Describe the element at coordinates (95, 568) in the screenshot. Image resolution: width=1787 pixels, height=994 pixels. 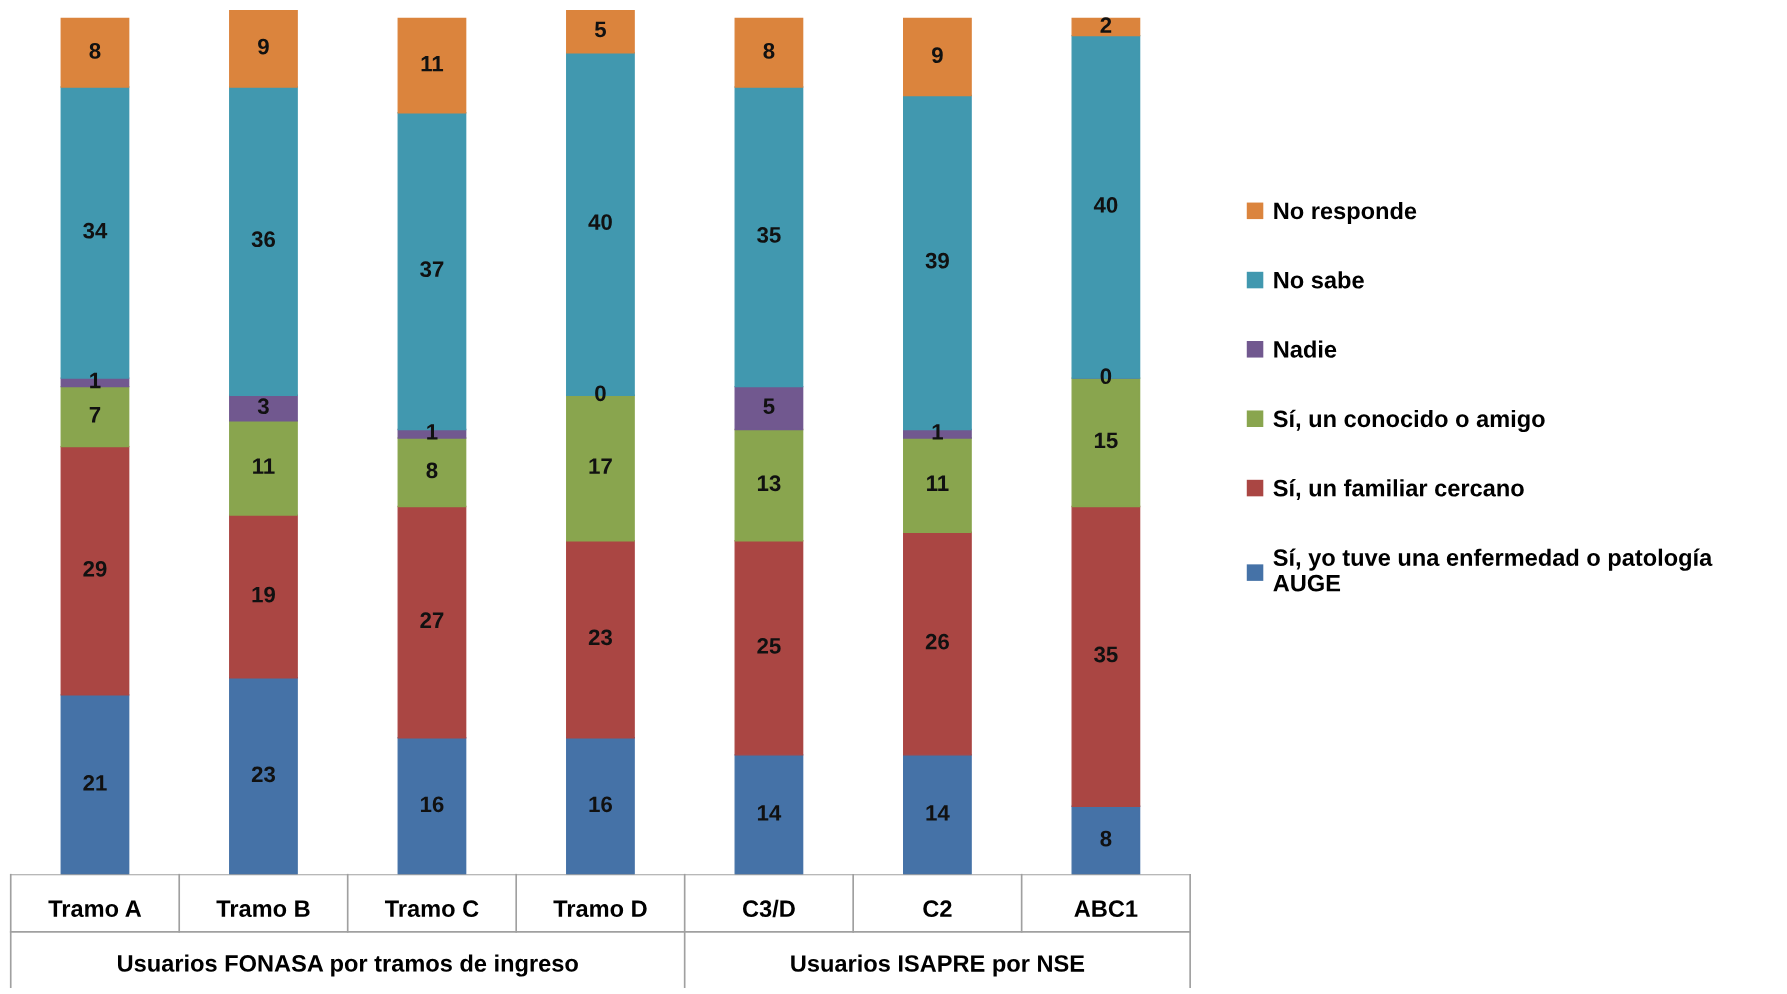
I see `data-label: 29` at that location.